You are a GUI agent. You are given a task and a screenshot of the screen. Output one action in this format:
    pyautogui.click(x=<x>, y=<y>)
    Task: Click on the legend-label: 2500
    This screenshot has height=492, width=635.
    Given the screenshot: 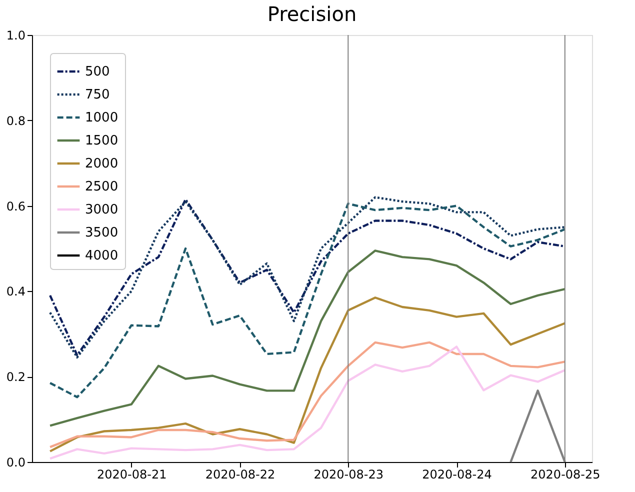 What is the action you would take?
    pyautogui.click(x=101, y=187)
    